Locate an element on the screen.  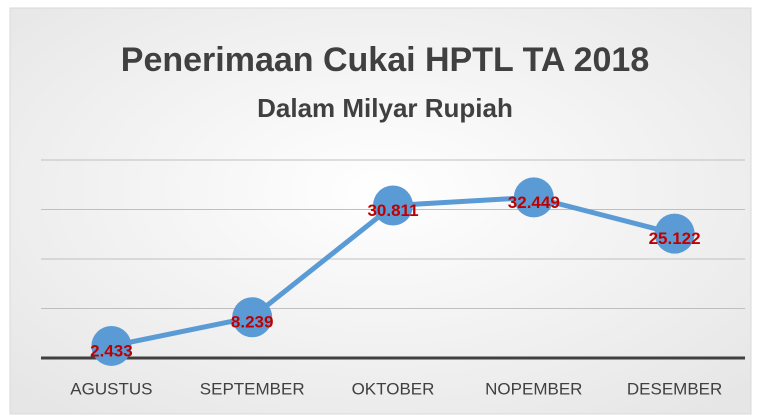
x-tick-label: OKTOBER is located at coordinates (393, 388).